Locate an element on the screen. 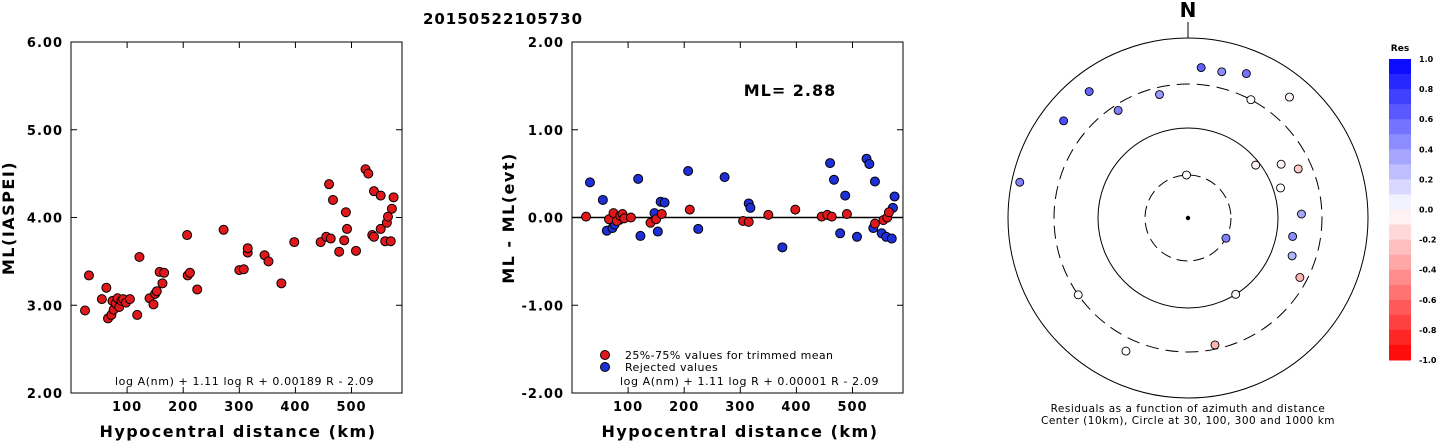 The height and width of the screenshot is (441, 1437). left-data-points is located at coordinates (239, 244).